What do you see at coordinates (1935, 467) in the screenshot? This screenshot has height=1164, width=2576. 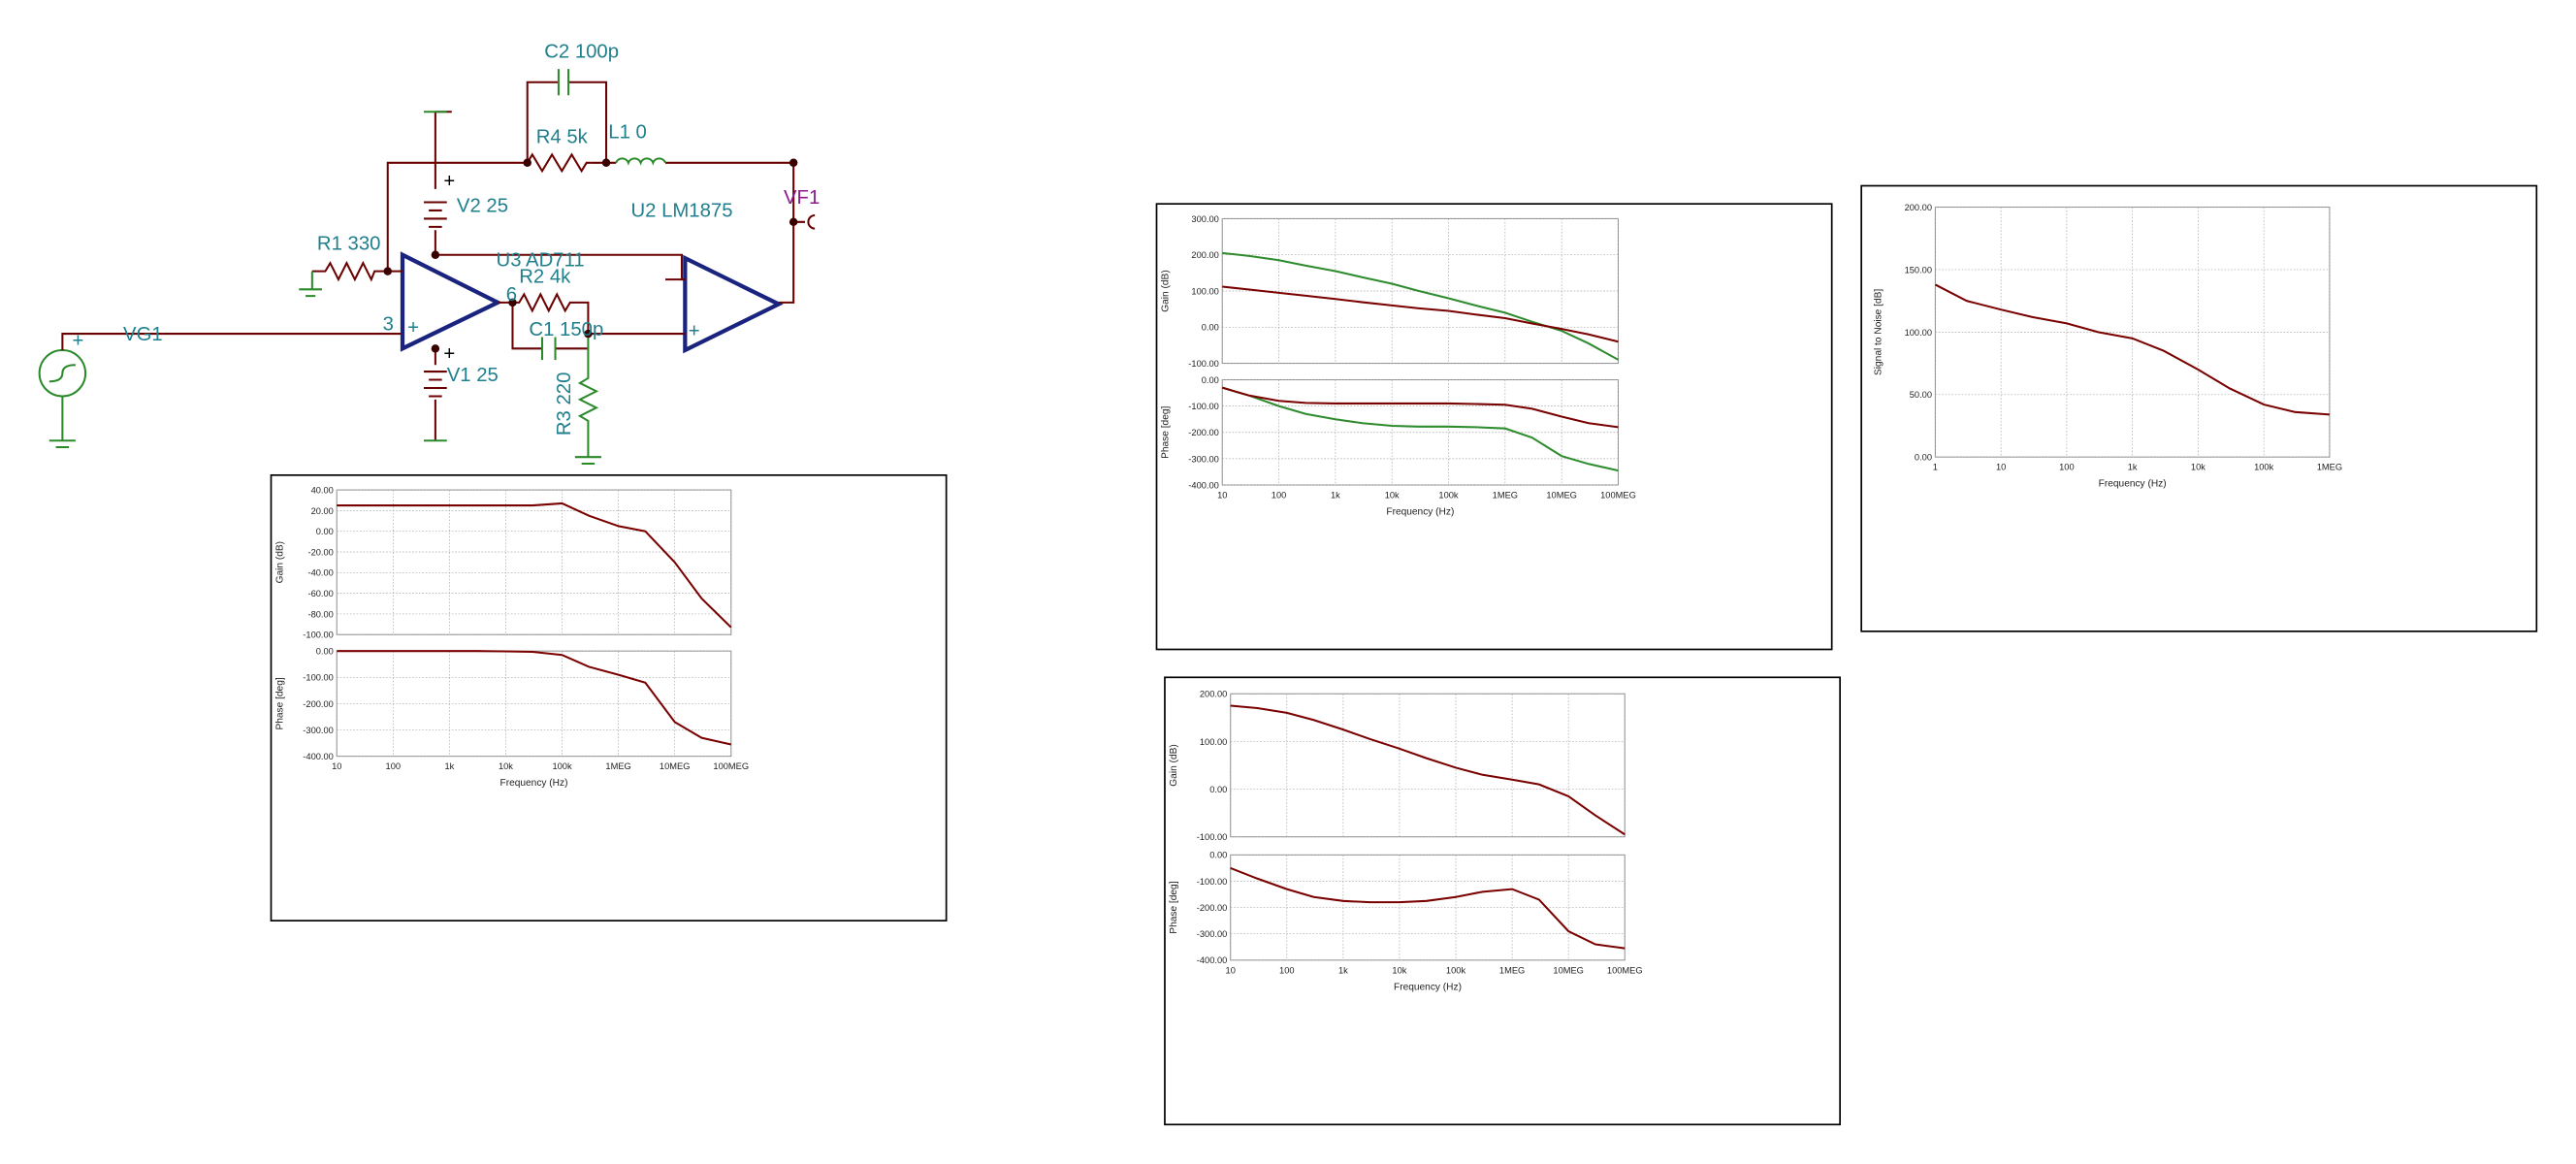 I see `x-tick-label: 1` at bounding box center [1935, 467].